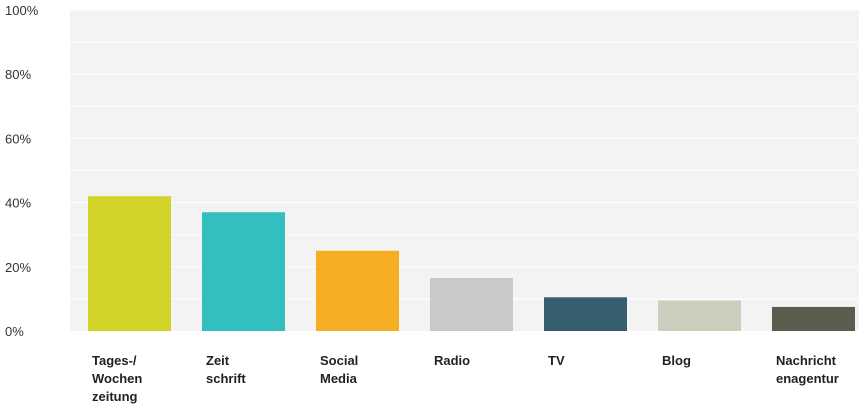 Image resolution: width=859 pixels, height=414 pixels. What do you see at coordinates (18, 138) in the screenshot?
I see `y-tick-label: 60%` at bounding box center [18, 138].